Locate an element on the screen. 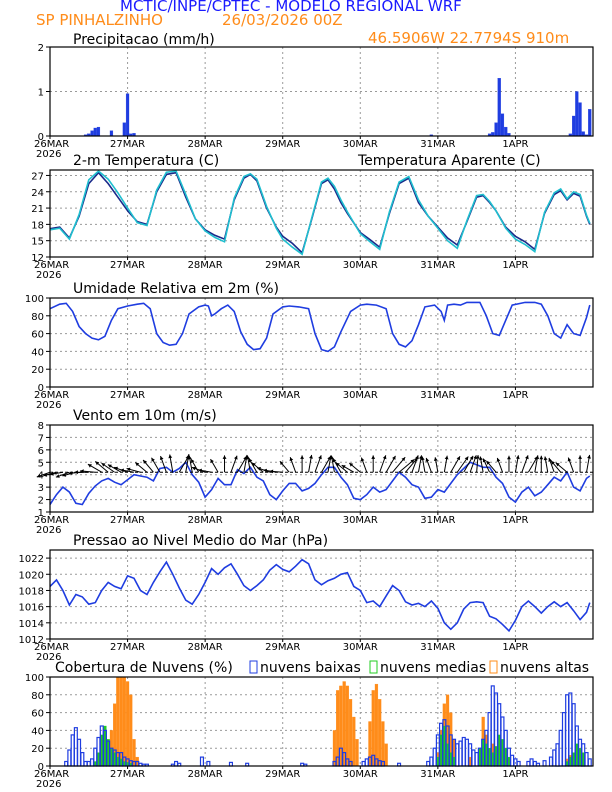 Image resolution: width=612 pixels, height=792 pixels. y-tick-label: 1014 is located at coordinates (31, 624).